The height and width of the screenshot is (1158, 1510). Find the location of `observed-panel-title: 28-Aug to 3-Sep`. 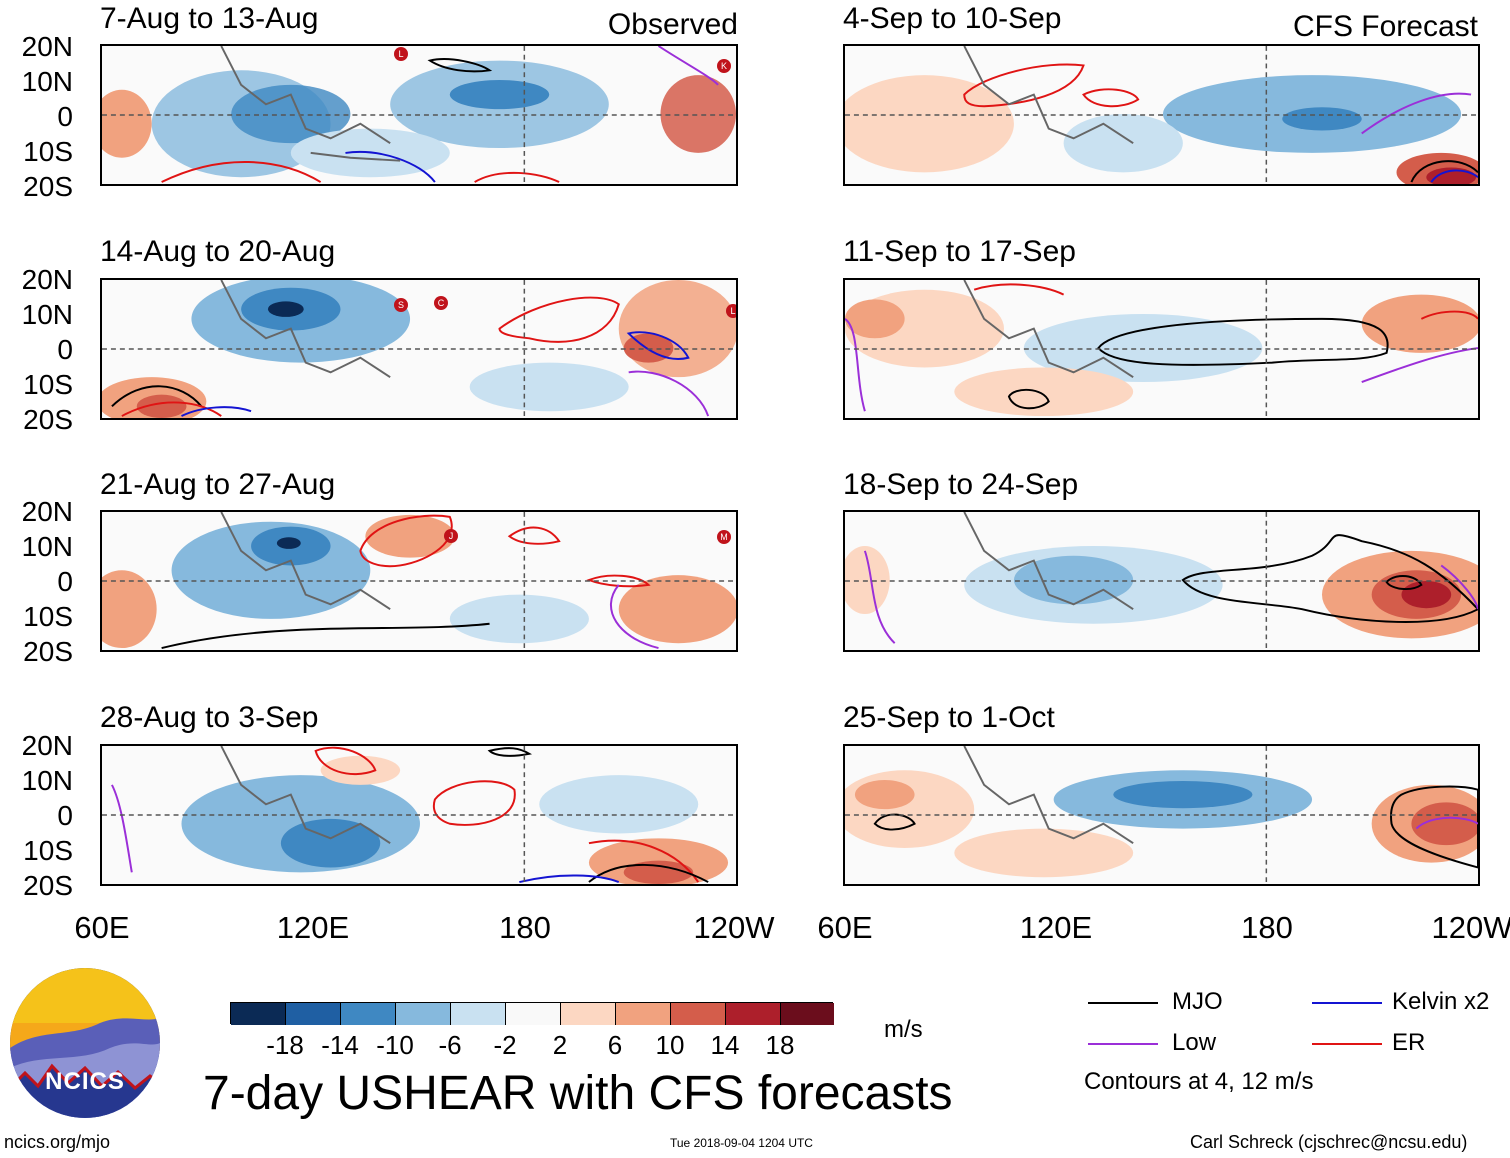

observed-panel-title: 28-Aug to 3-Sep is located at coordinates (209, 717).